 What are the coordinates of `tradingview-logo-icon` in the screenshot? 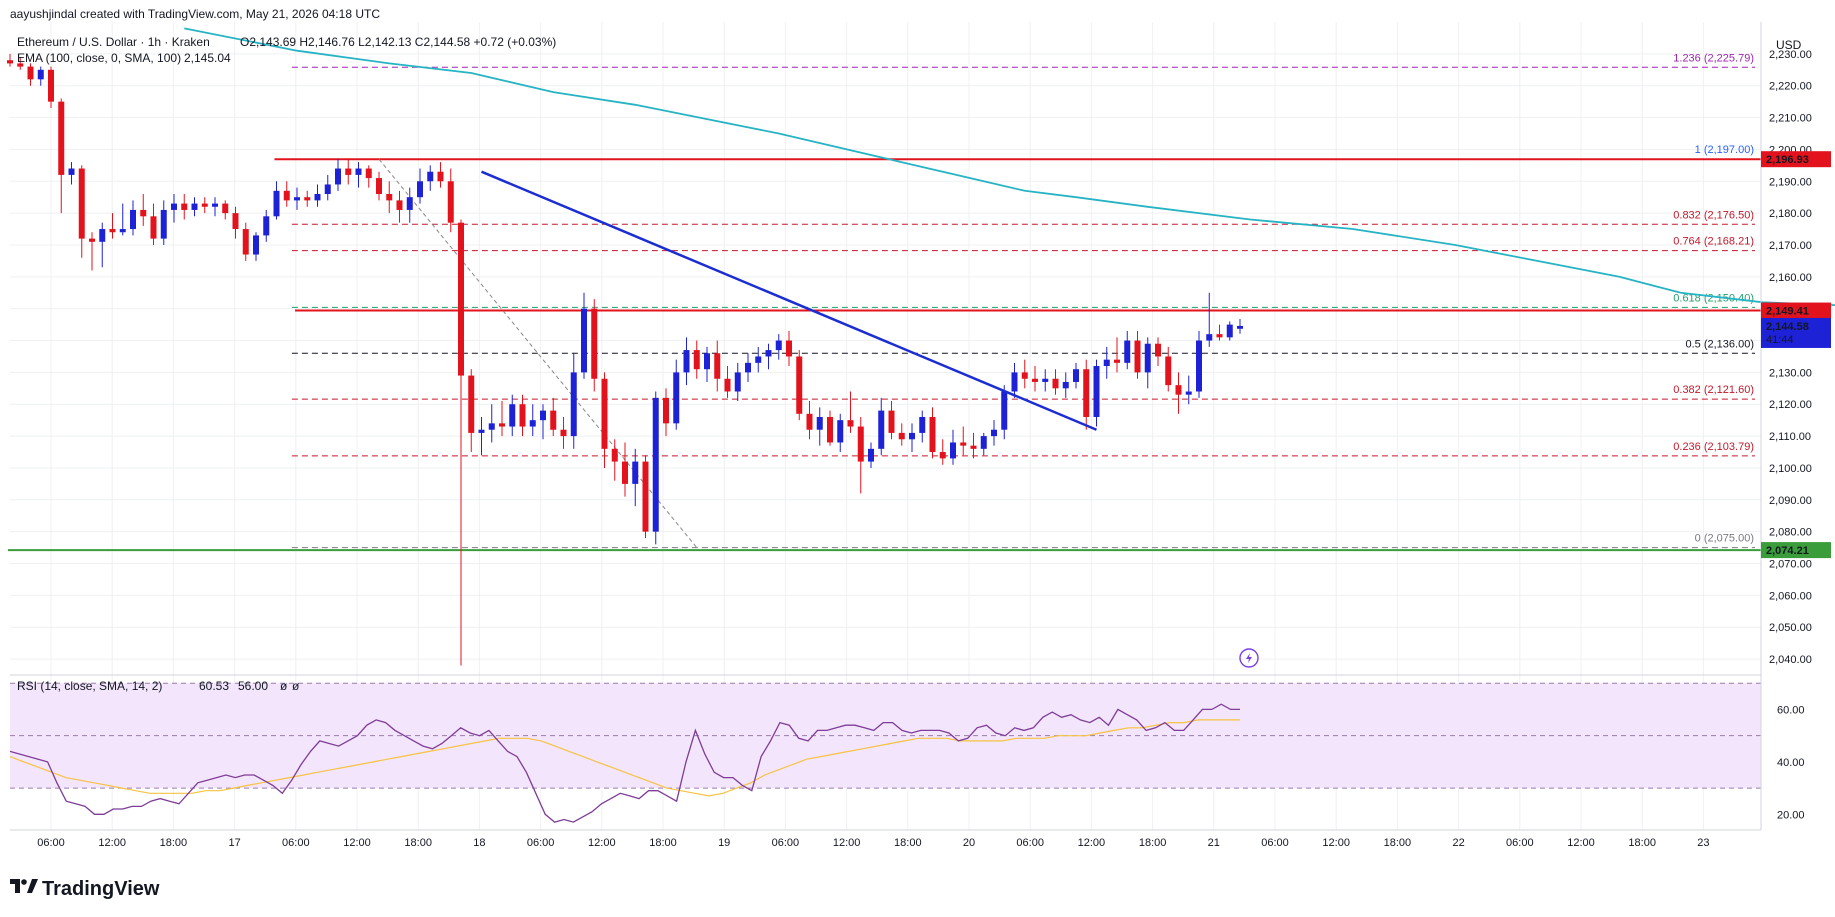 It's located at (24, 886).